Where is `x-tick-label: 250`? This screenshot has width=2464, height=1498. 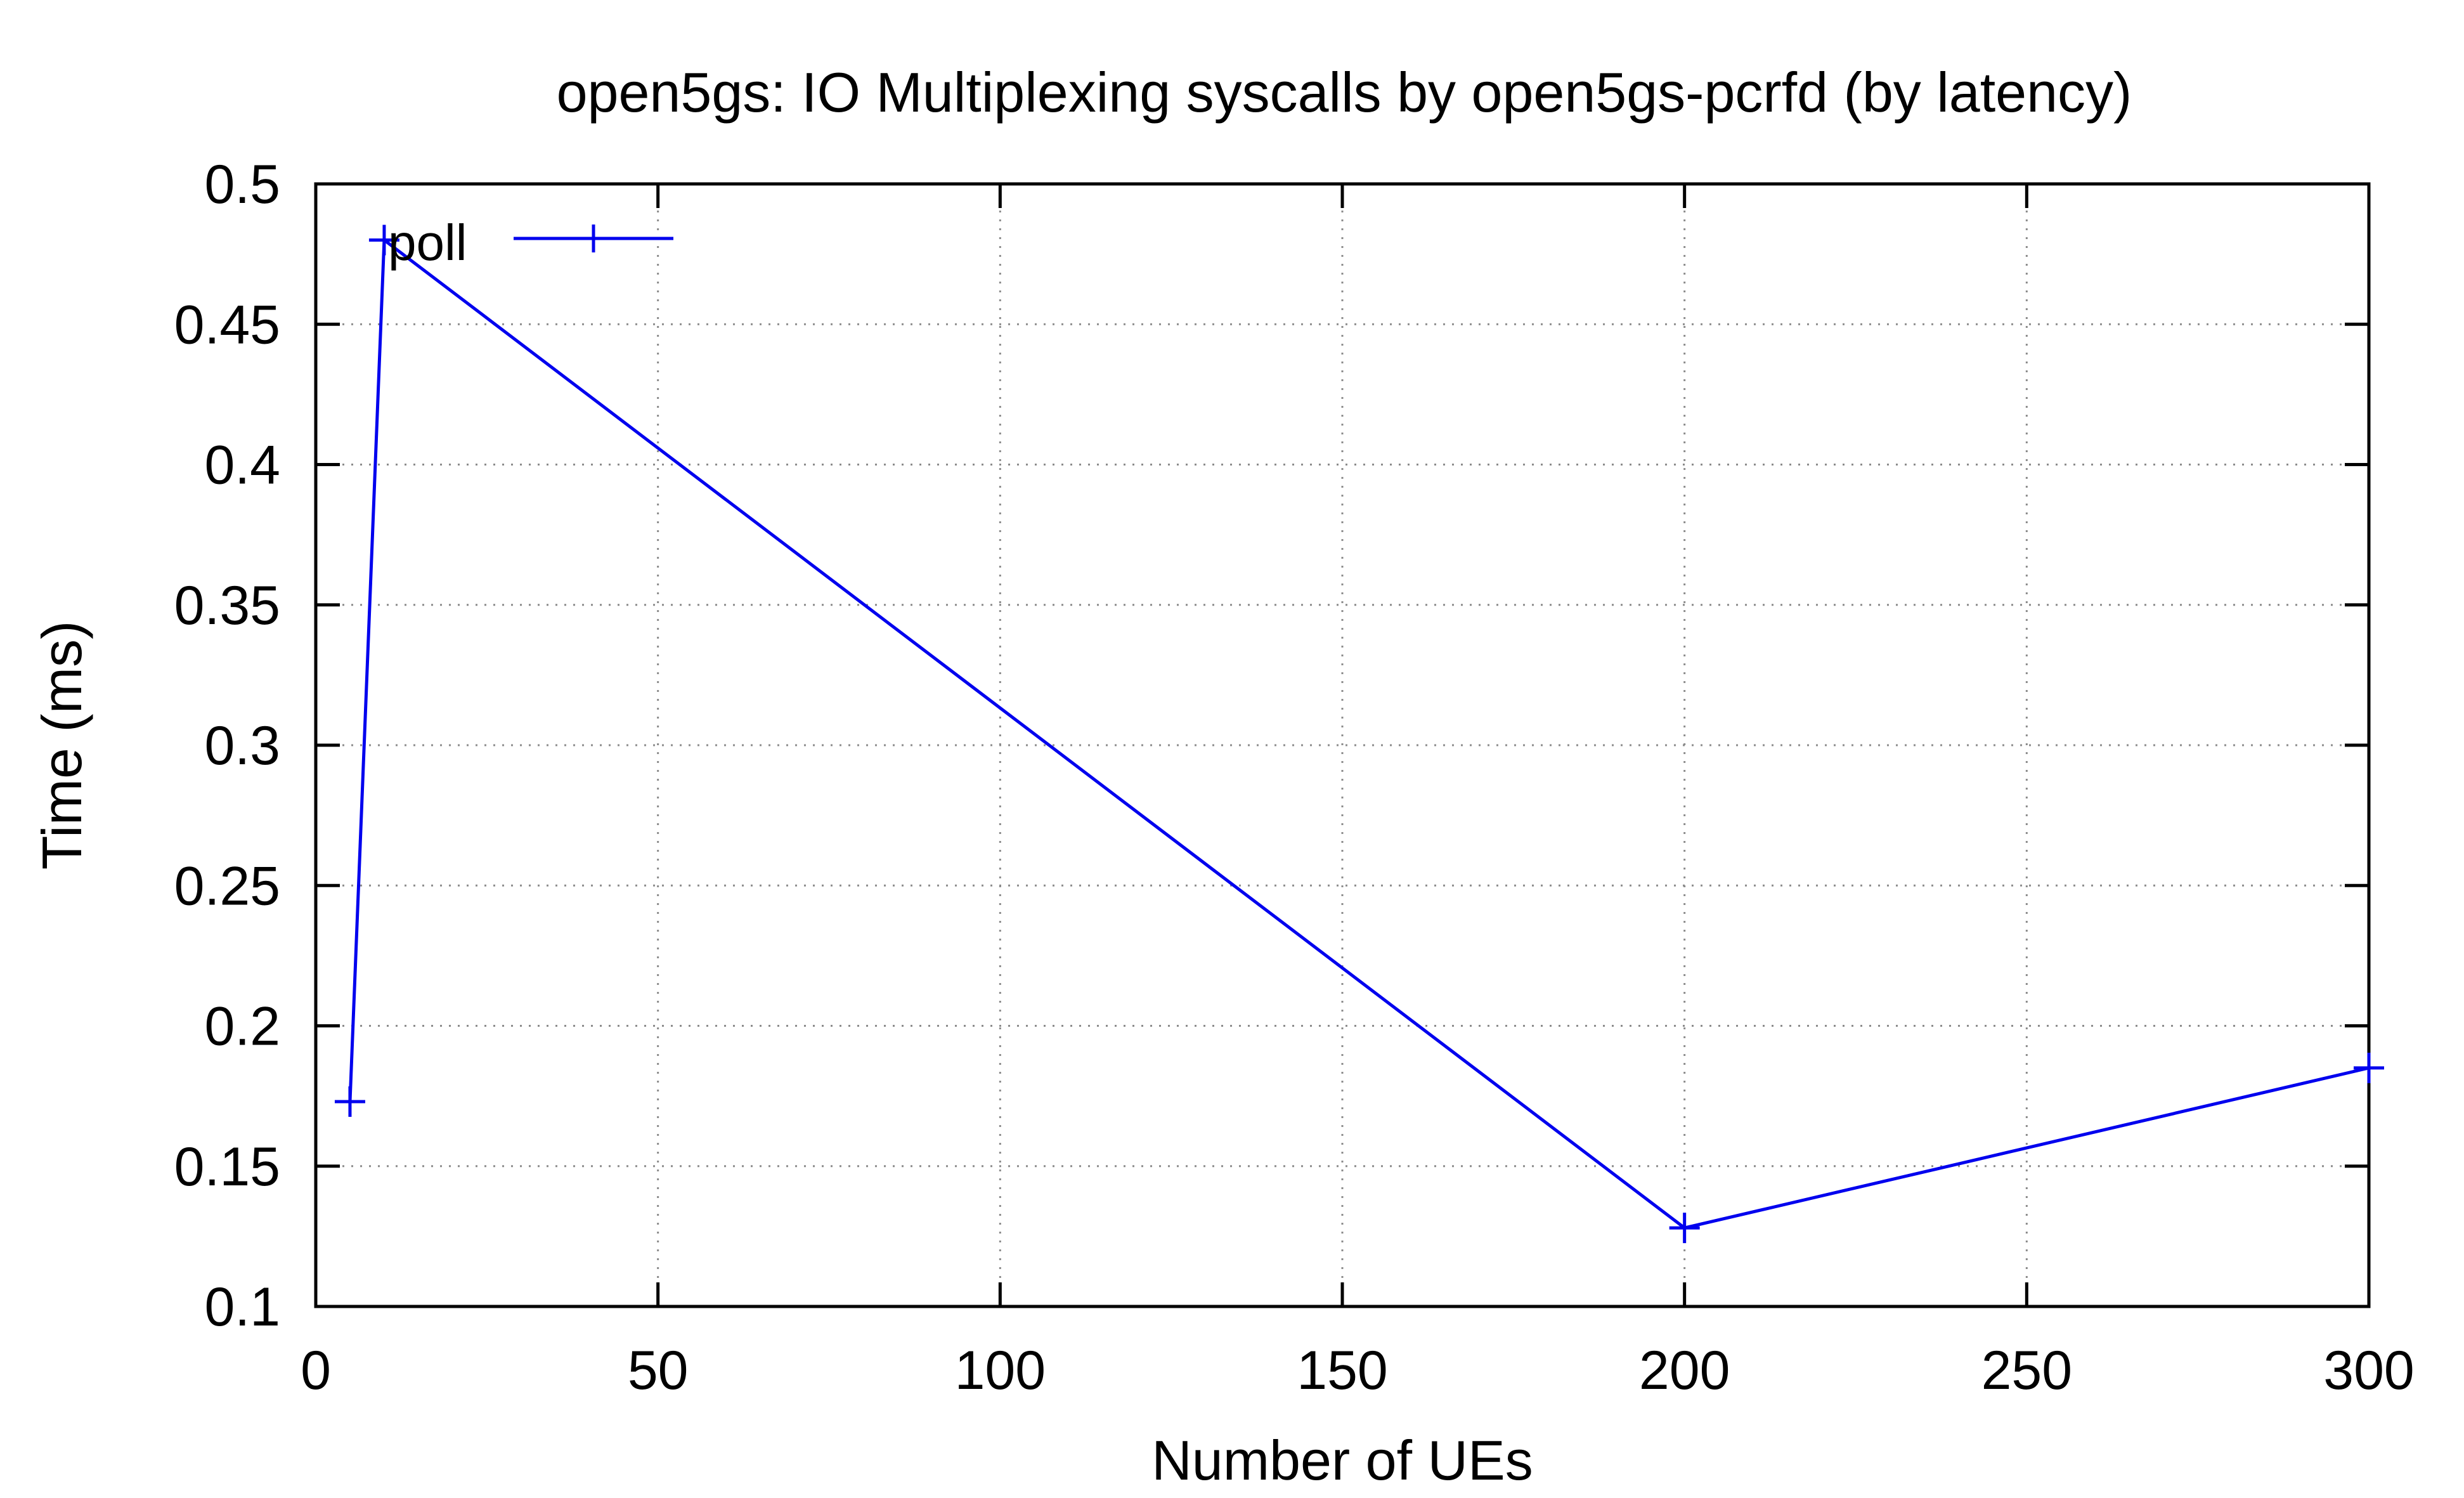
x-tick-label: 250 is located at coordinates (2027, 1370).